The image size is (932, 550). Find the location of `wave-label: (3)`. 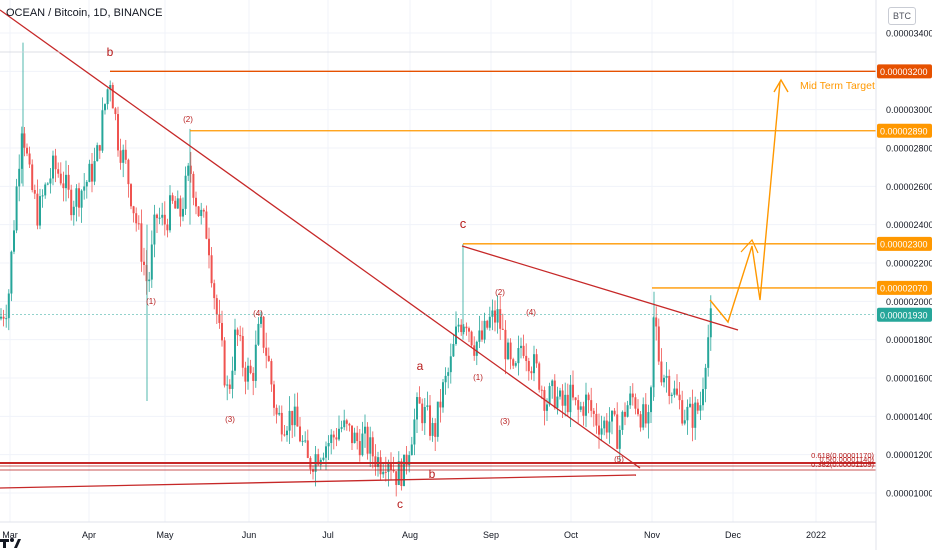

wave-label: (3) is located at coordinates (230, 419).